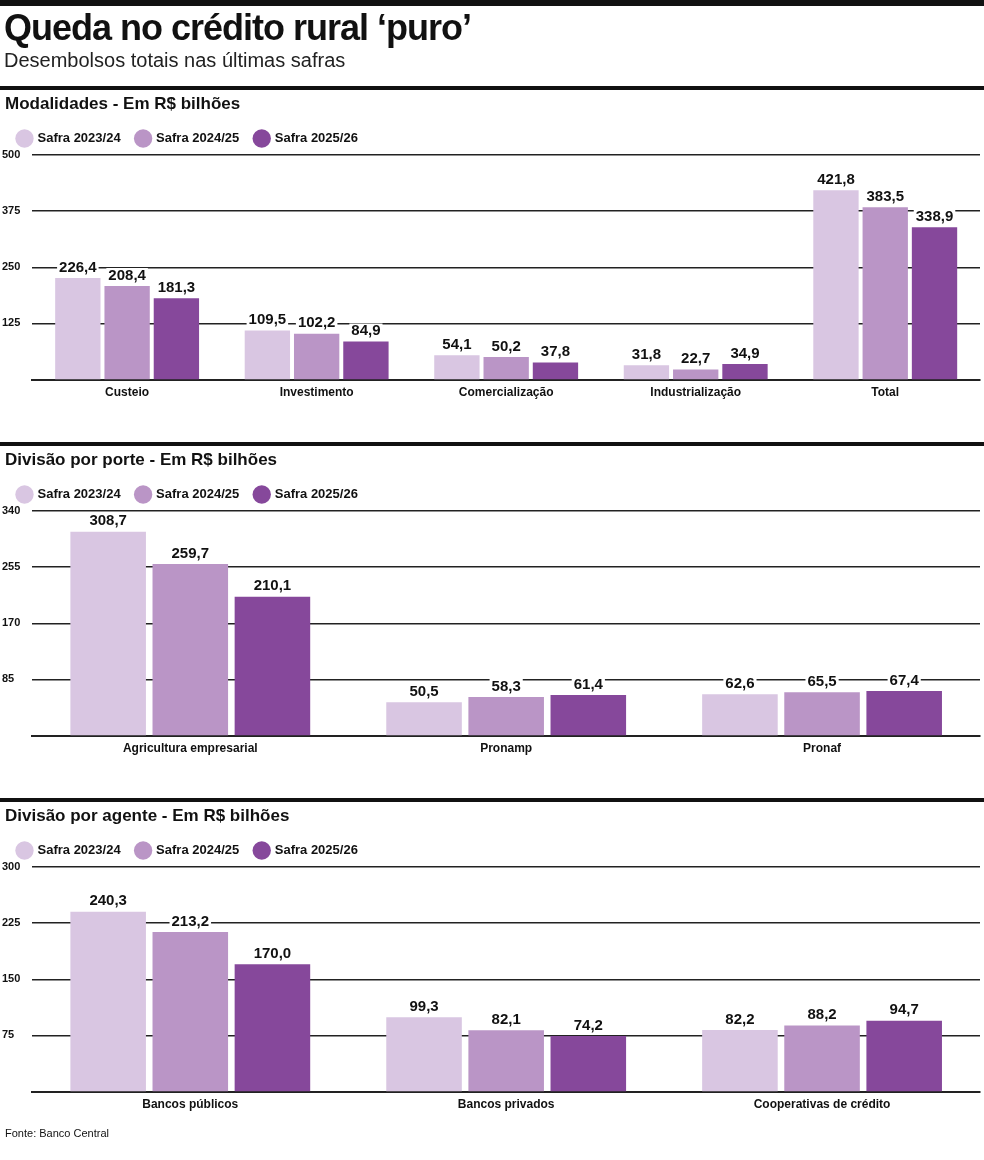  I want to click on x-tick-label: Pronaf, so click(823, 748).